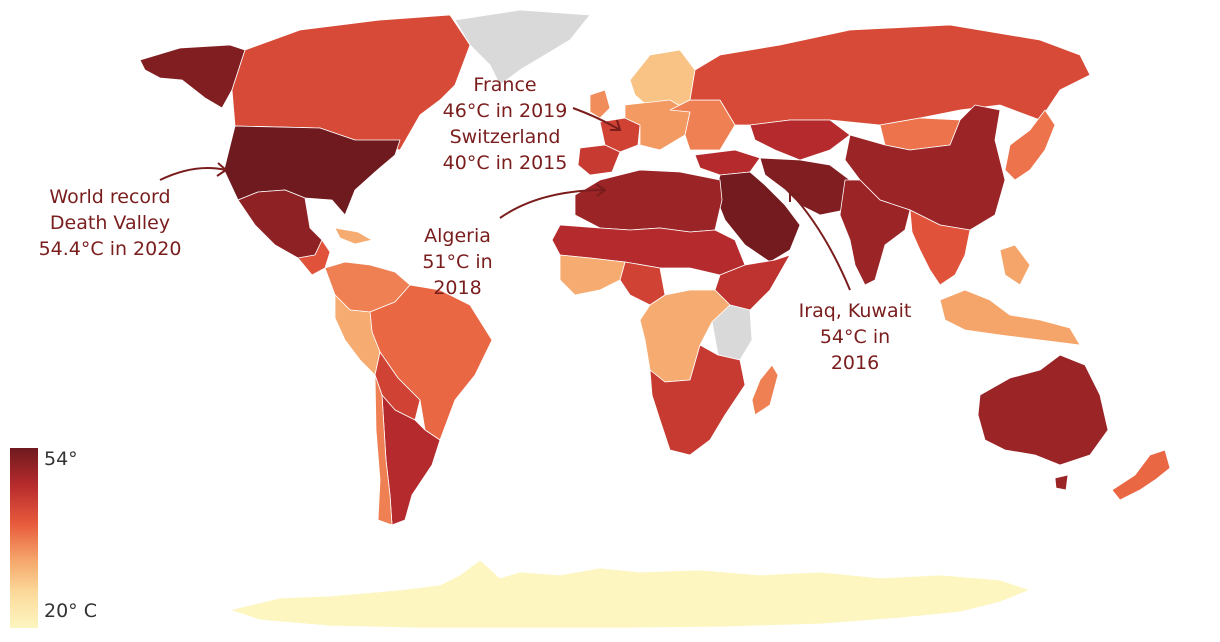  What do you see at coordinates (765, 390) in the screenshot?
I see `region-madagascar` at bounding box center [765, 390].